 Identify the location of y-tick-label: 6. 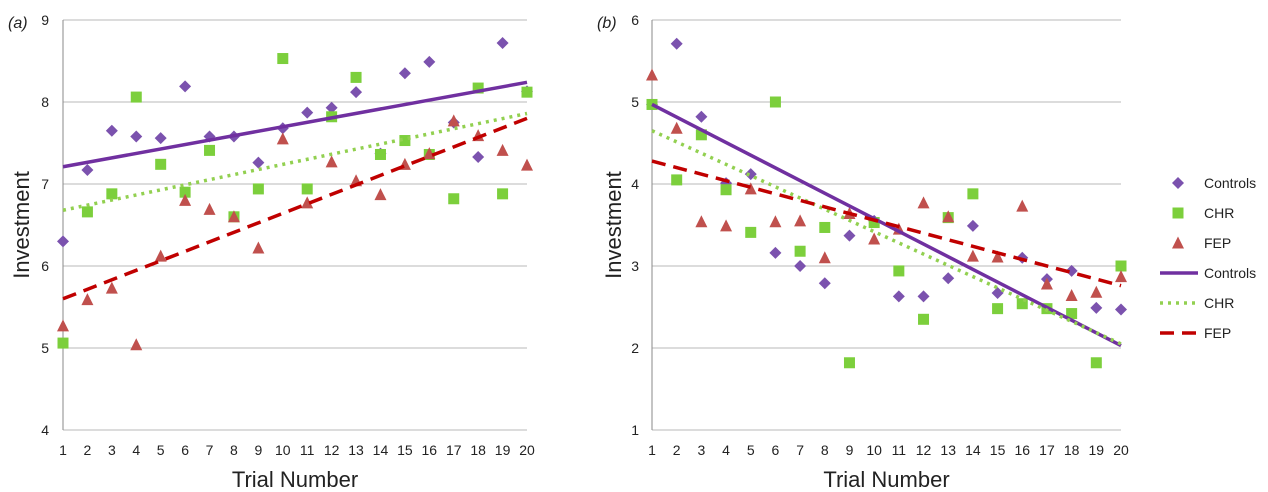
(635, 20).